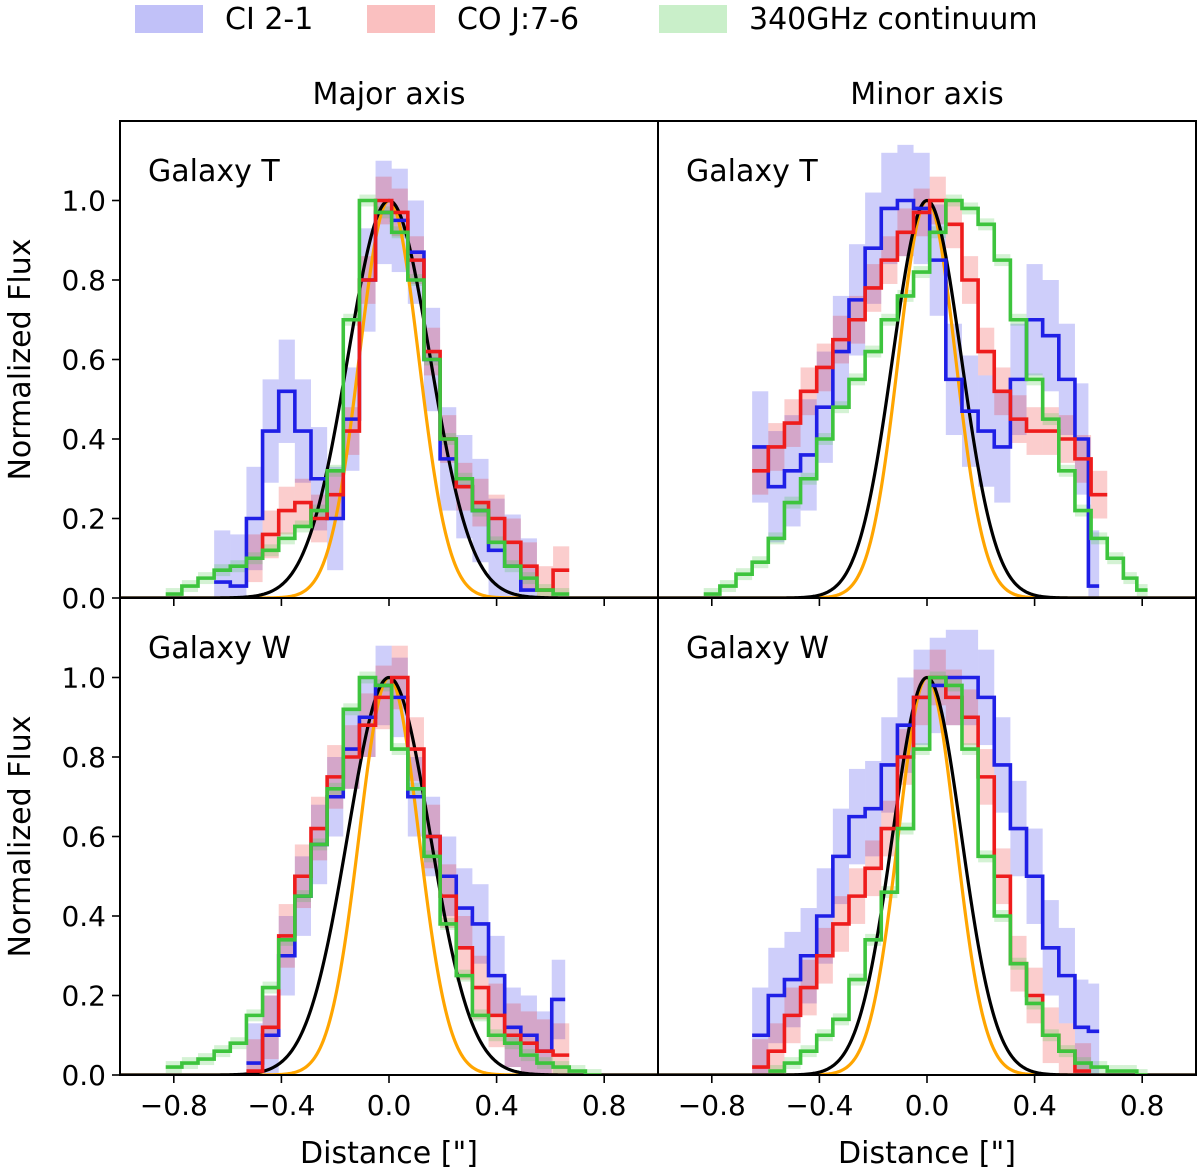 The width and height of the screenshot is (1200, 1173). Describe the element at coordinates (20, 359) in the screenshot. I see `y-axis-label-0: Normalized Flux` at that location.